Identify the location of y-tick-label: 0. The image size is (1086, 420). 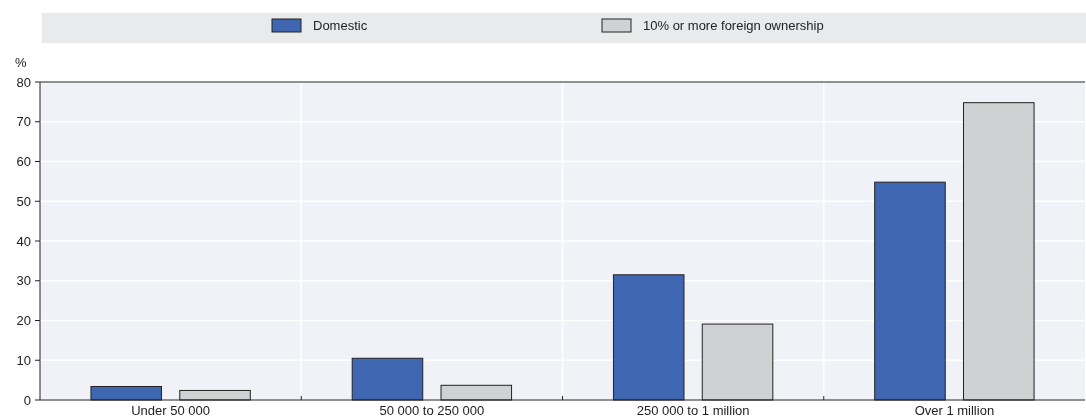
(27, 400).